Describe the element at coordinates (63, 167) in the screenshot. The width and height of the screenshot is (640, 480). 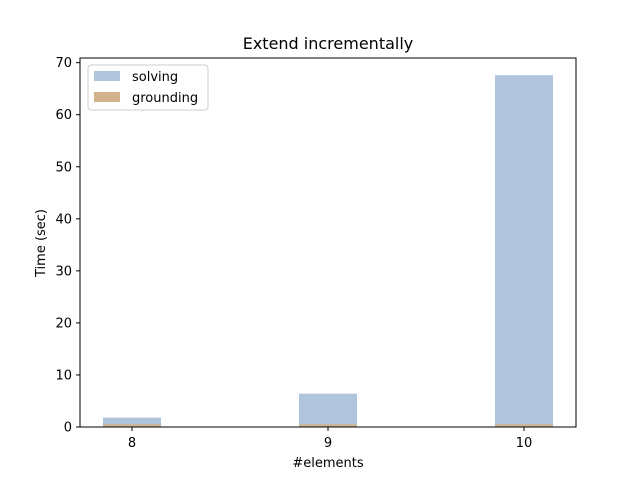
I see `y-tick-label-50: 50` at that location.